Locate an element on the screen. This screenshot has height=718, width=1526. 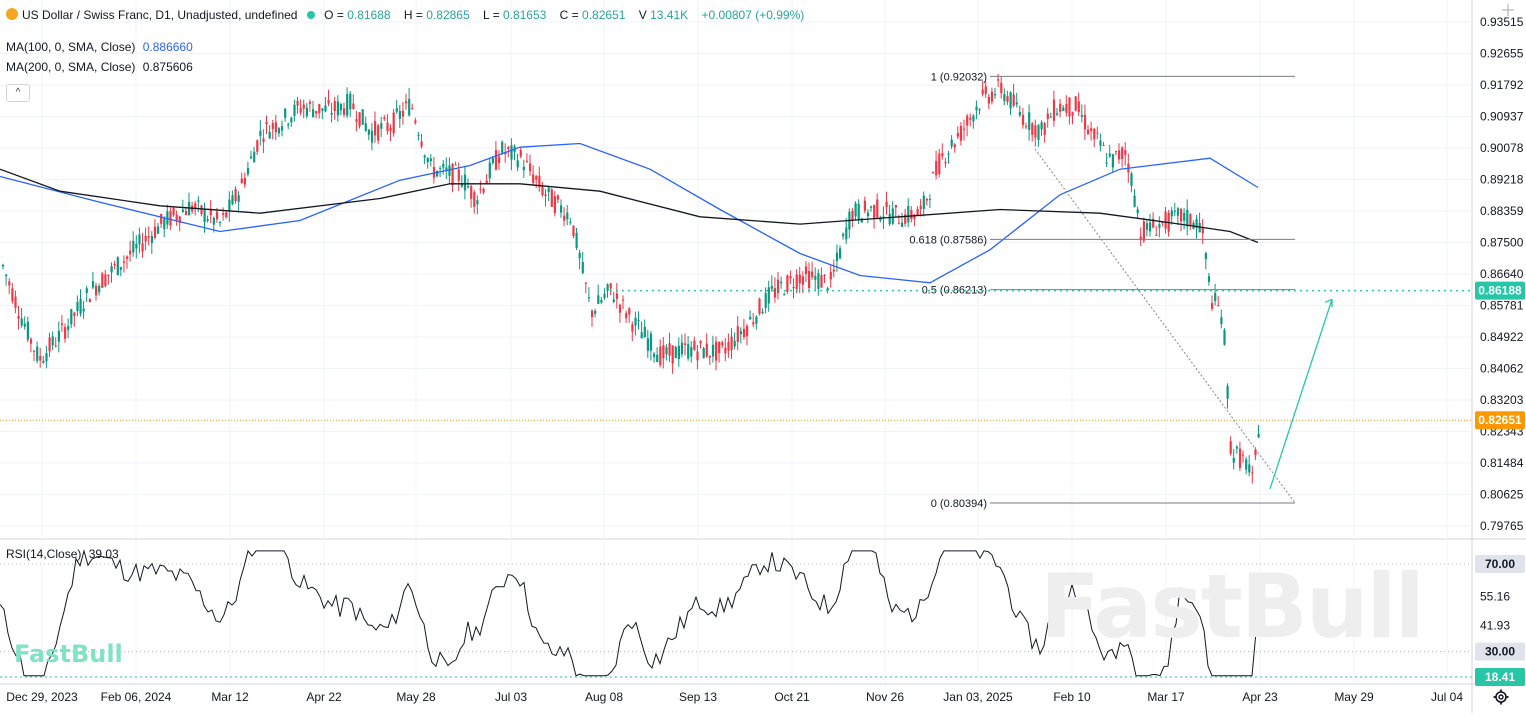
rsi-current-badge: 18.41 is located at coordinates (1500, 677).